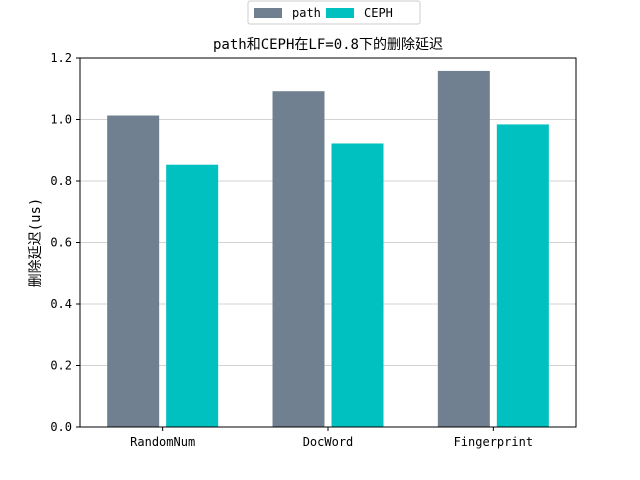 The width and height of the screenshot is (640, 480). Describe the element at coordinates (340, 13) in the screenshot. I see `legend-swatch-ceph` at that location.